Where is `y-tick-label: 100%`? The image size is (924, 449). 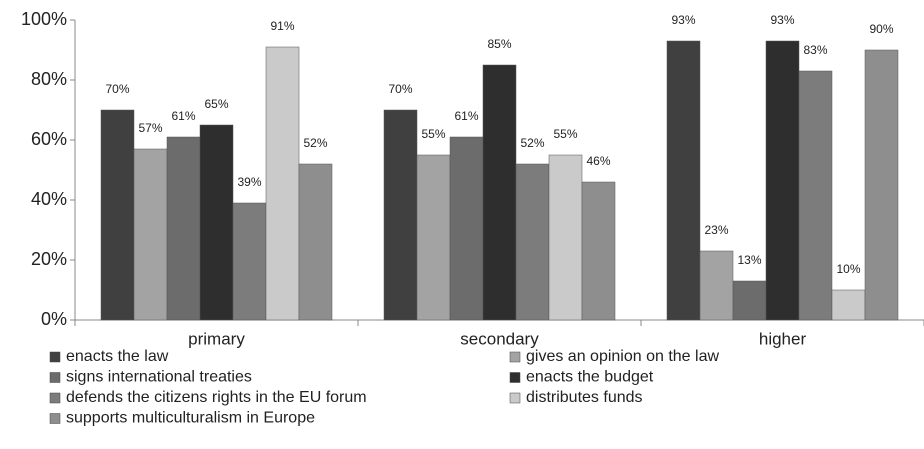 y-tick-label: 100% is located at coordinates (44, 19).